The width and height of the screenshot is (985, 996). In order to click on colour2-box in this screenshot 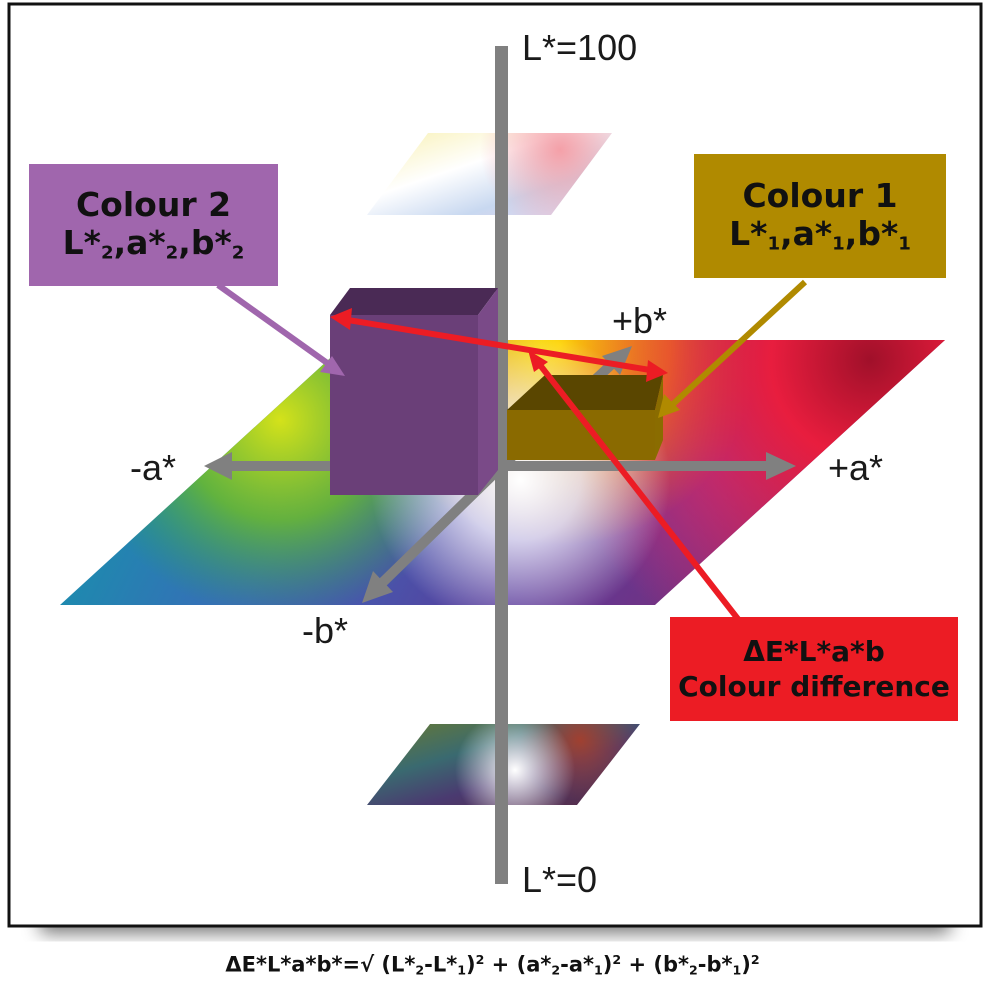, I will do `click(414, 391)`.